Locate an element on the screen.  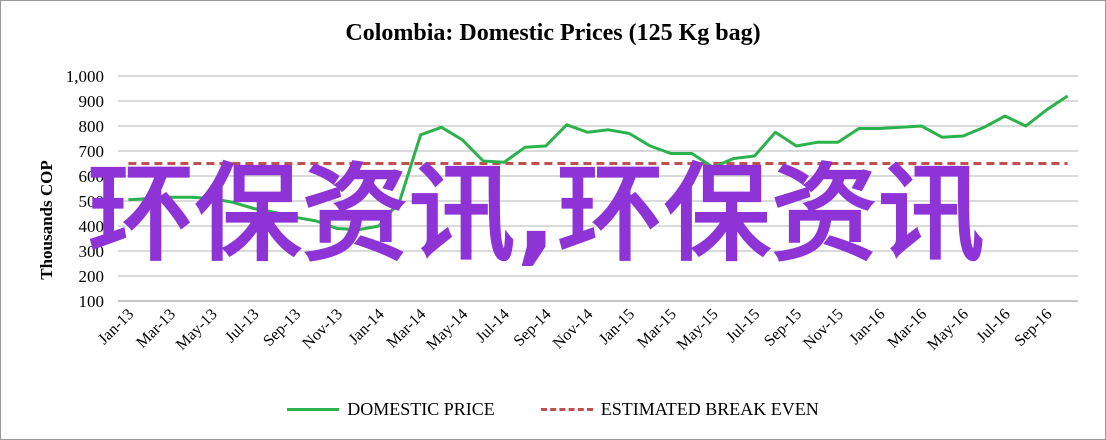
y-tick-label: 700 is located at coordinates (92, 151).